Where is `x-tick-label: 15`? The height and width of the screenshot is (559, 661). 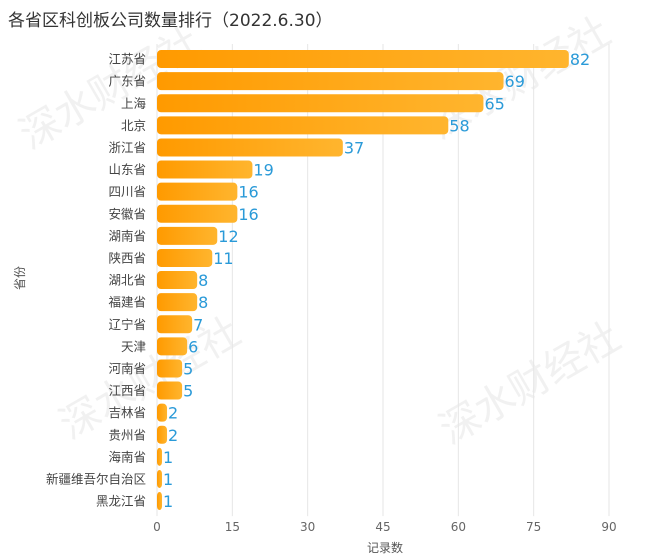
x-tick-label: 15 is located at coordinates (232, 527).